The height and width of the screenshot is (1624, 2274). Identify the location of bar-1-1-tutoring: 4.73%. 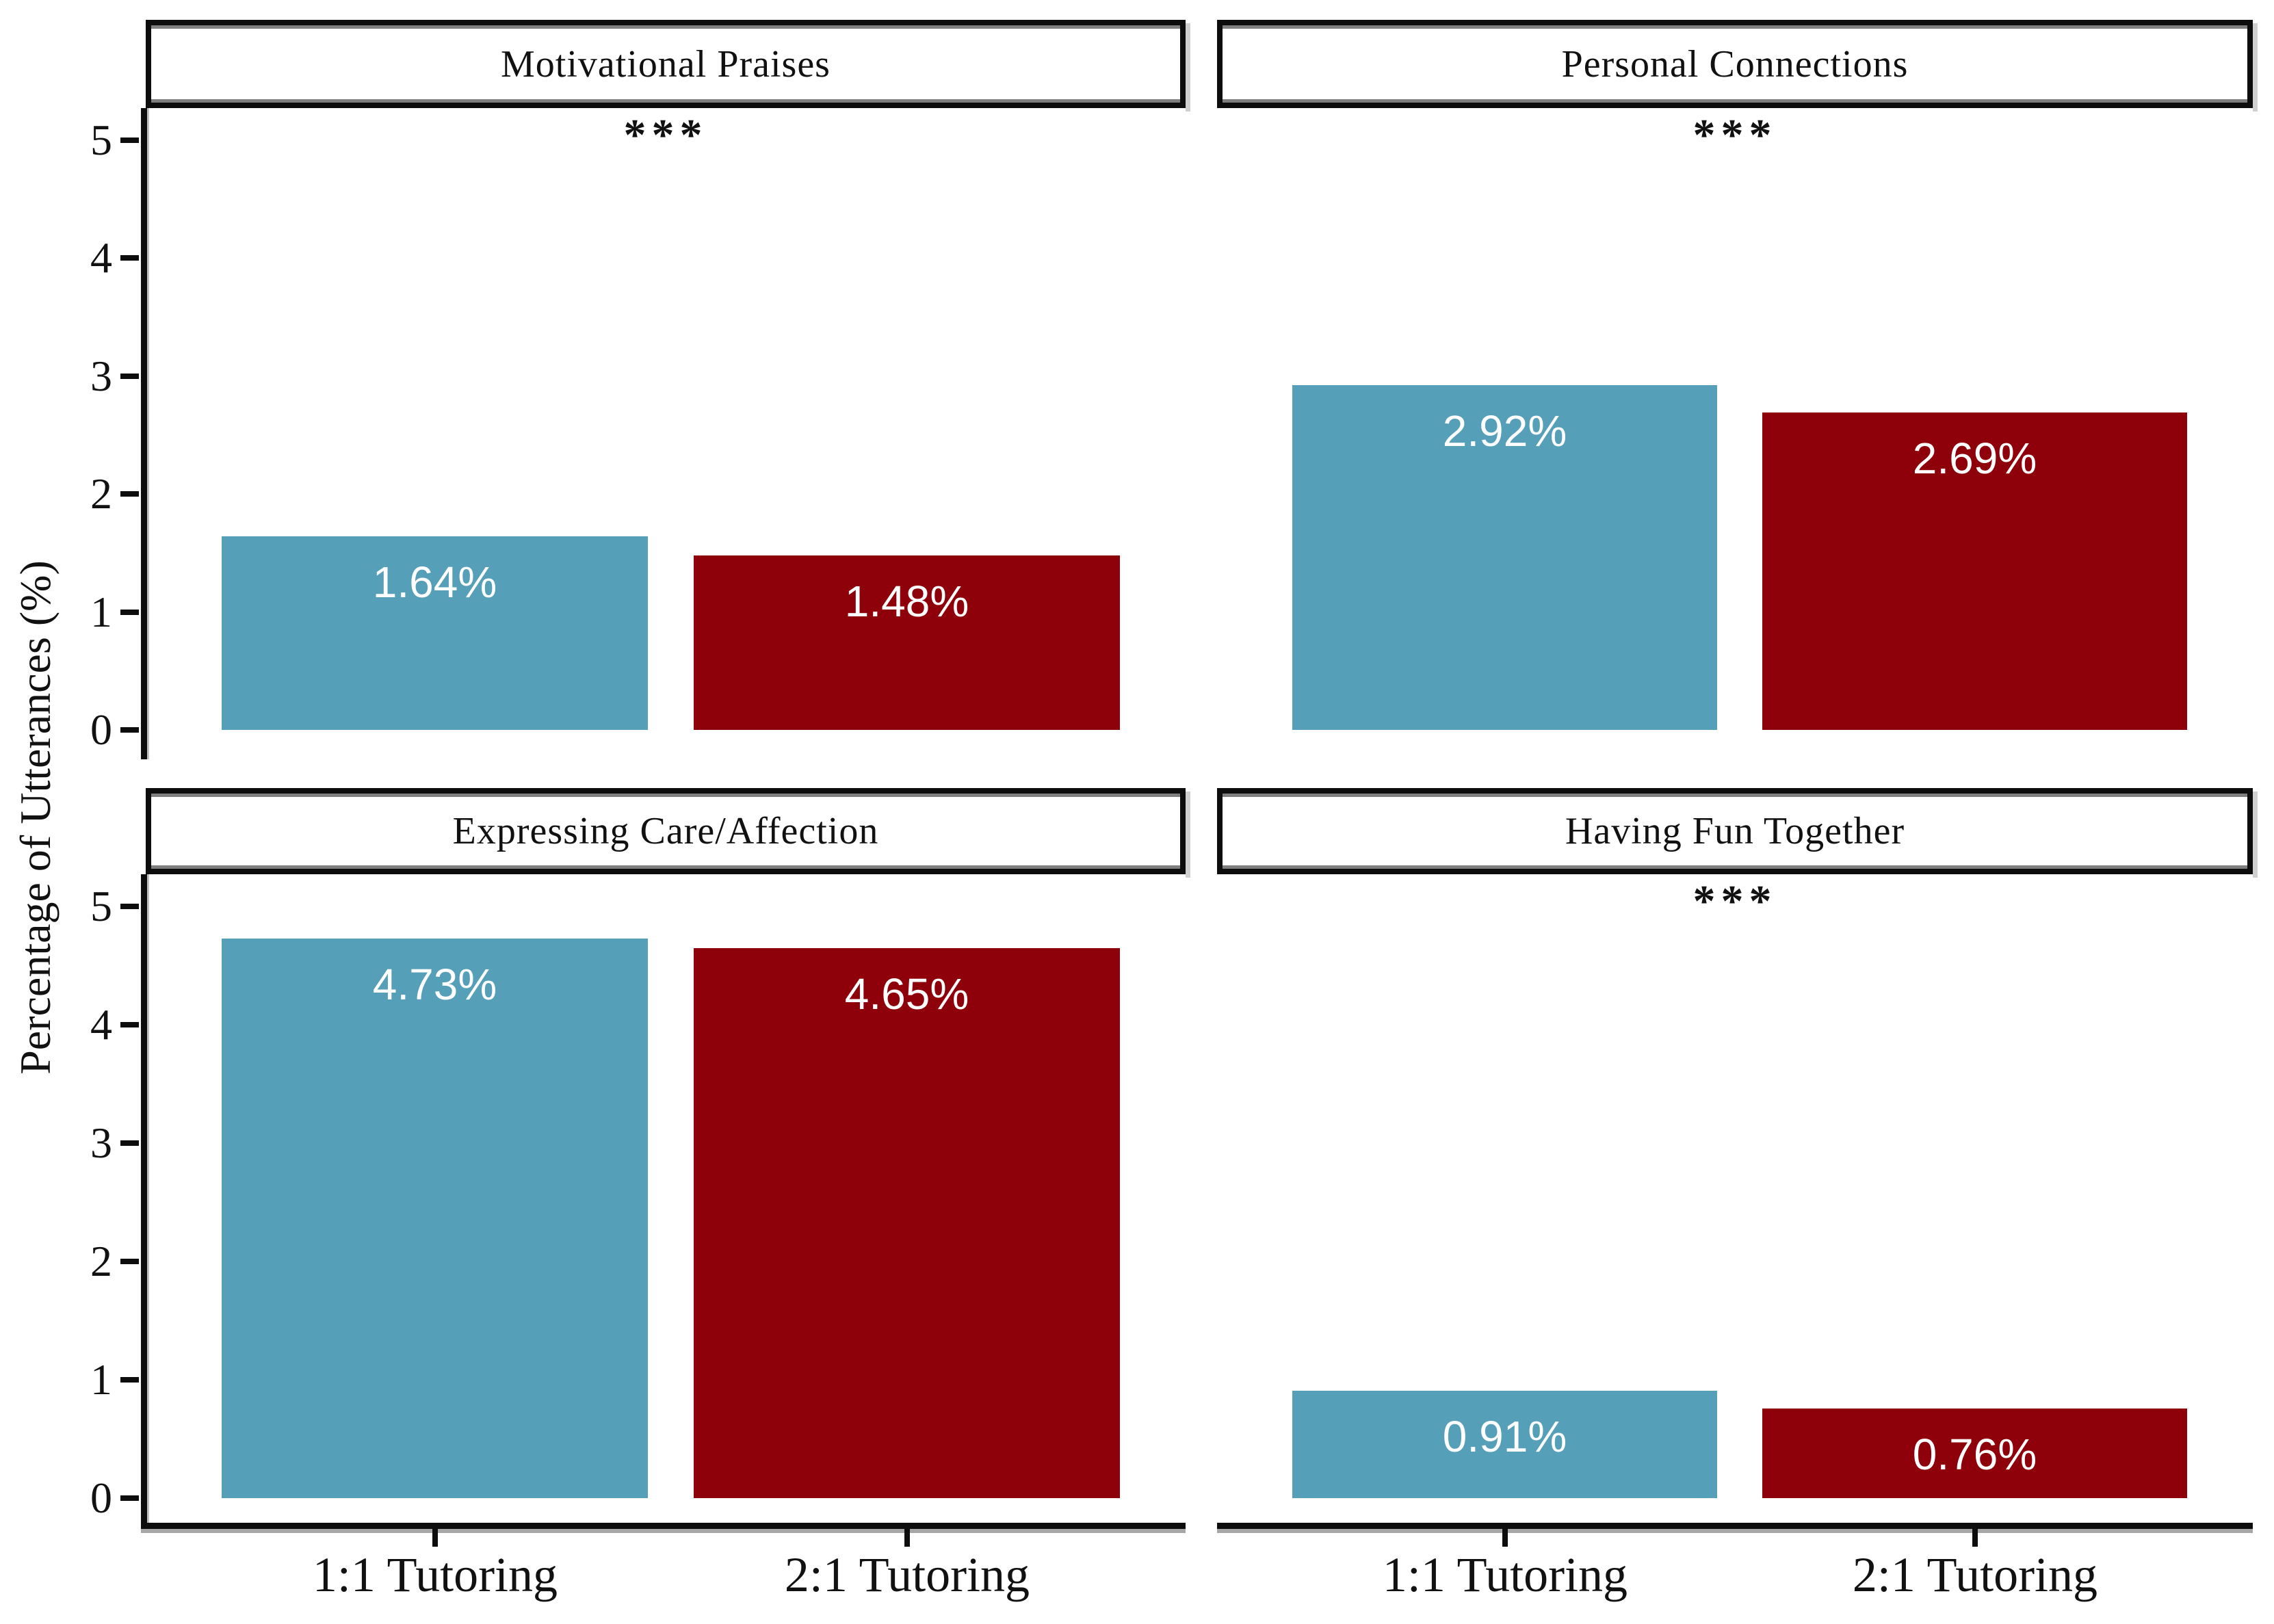
(435, 1218).